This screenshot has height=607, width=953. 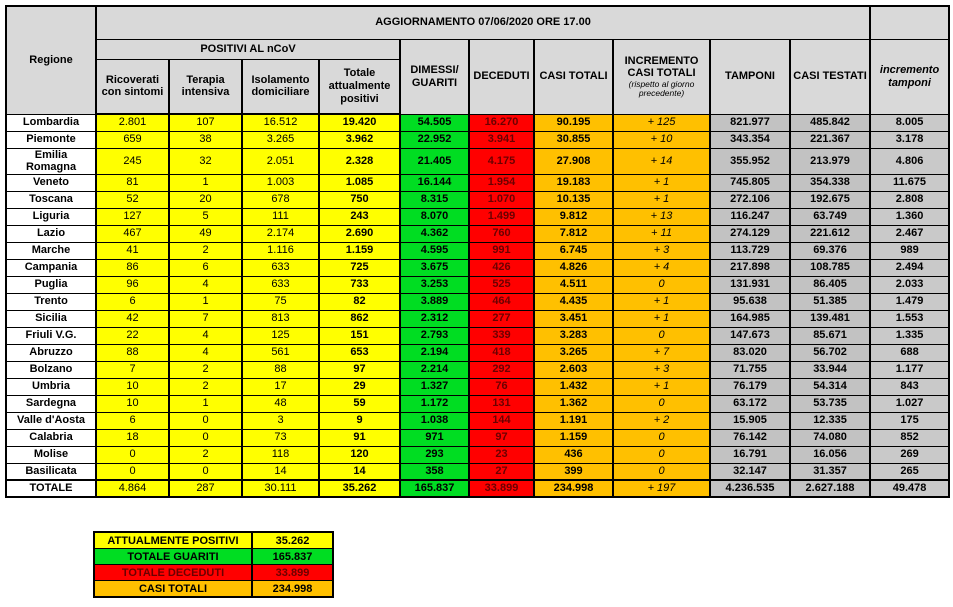 What do you see at coordinates (205, 488) in the screenshot?
I see `terapia-intensiva-cell: 287` at bounding box center [205, 488].